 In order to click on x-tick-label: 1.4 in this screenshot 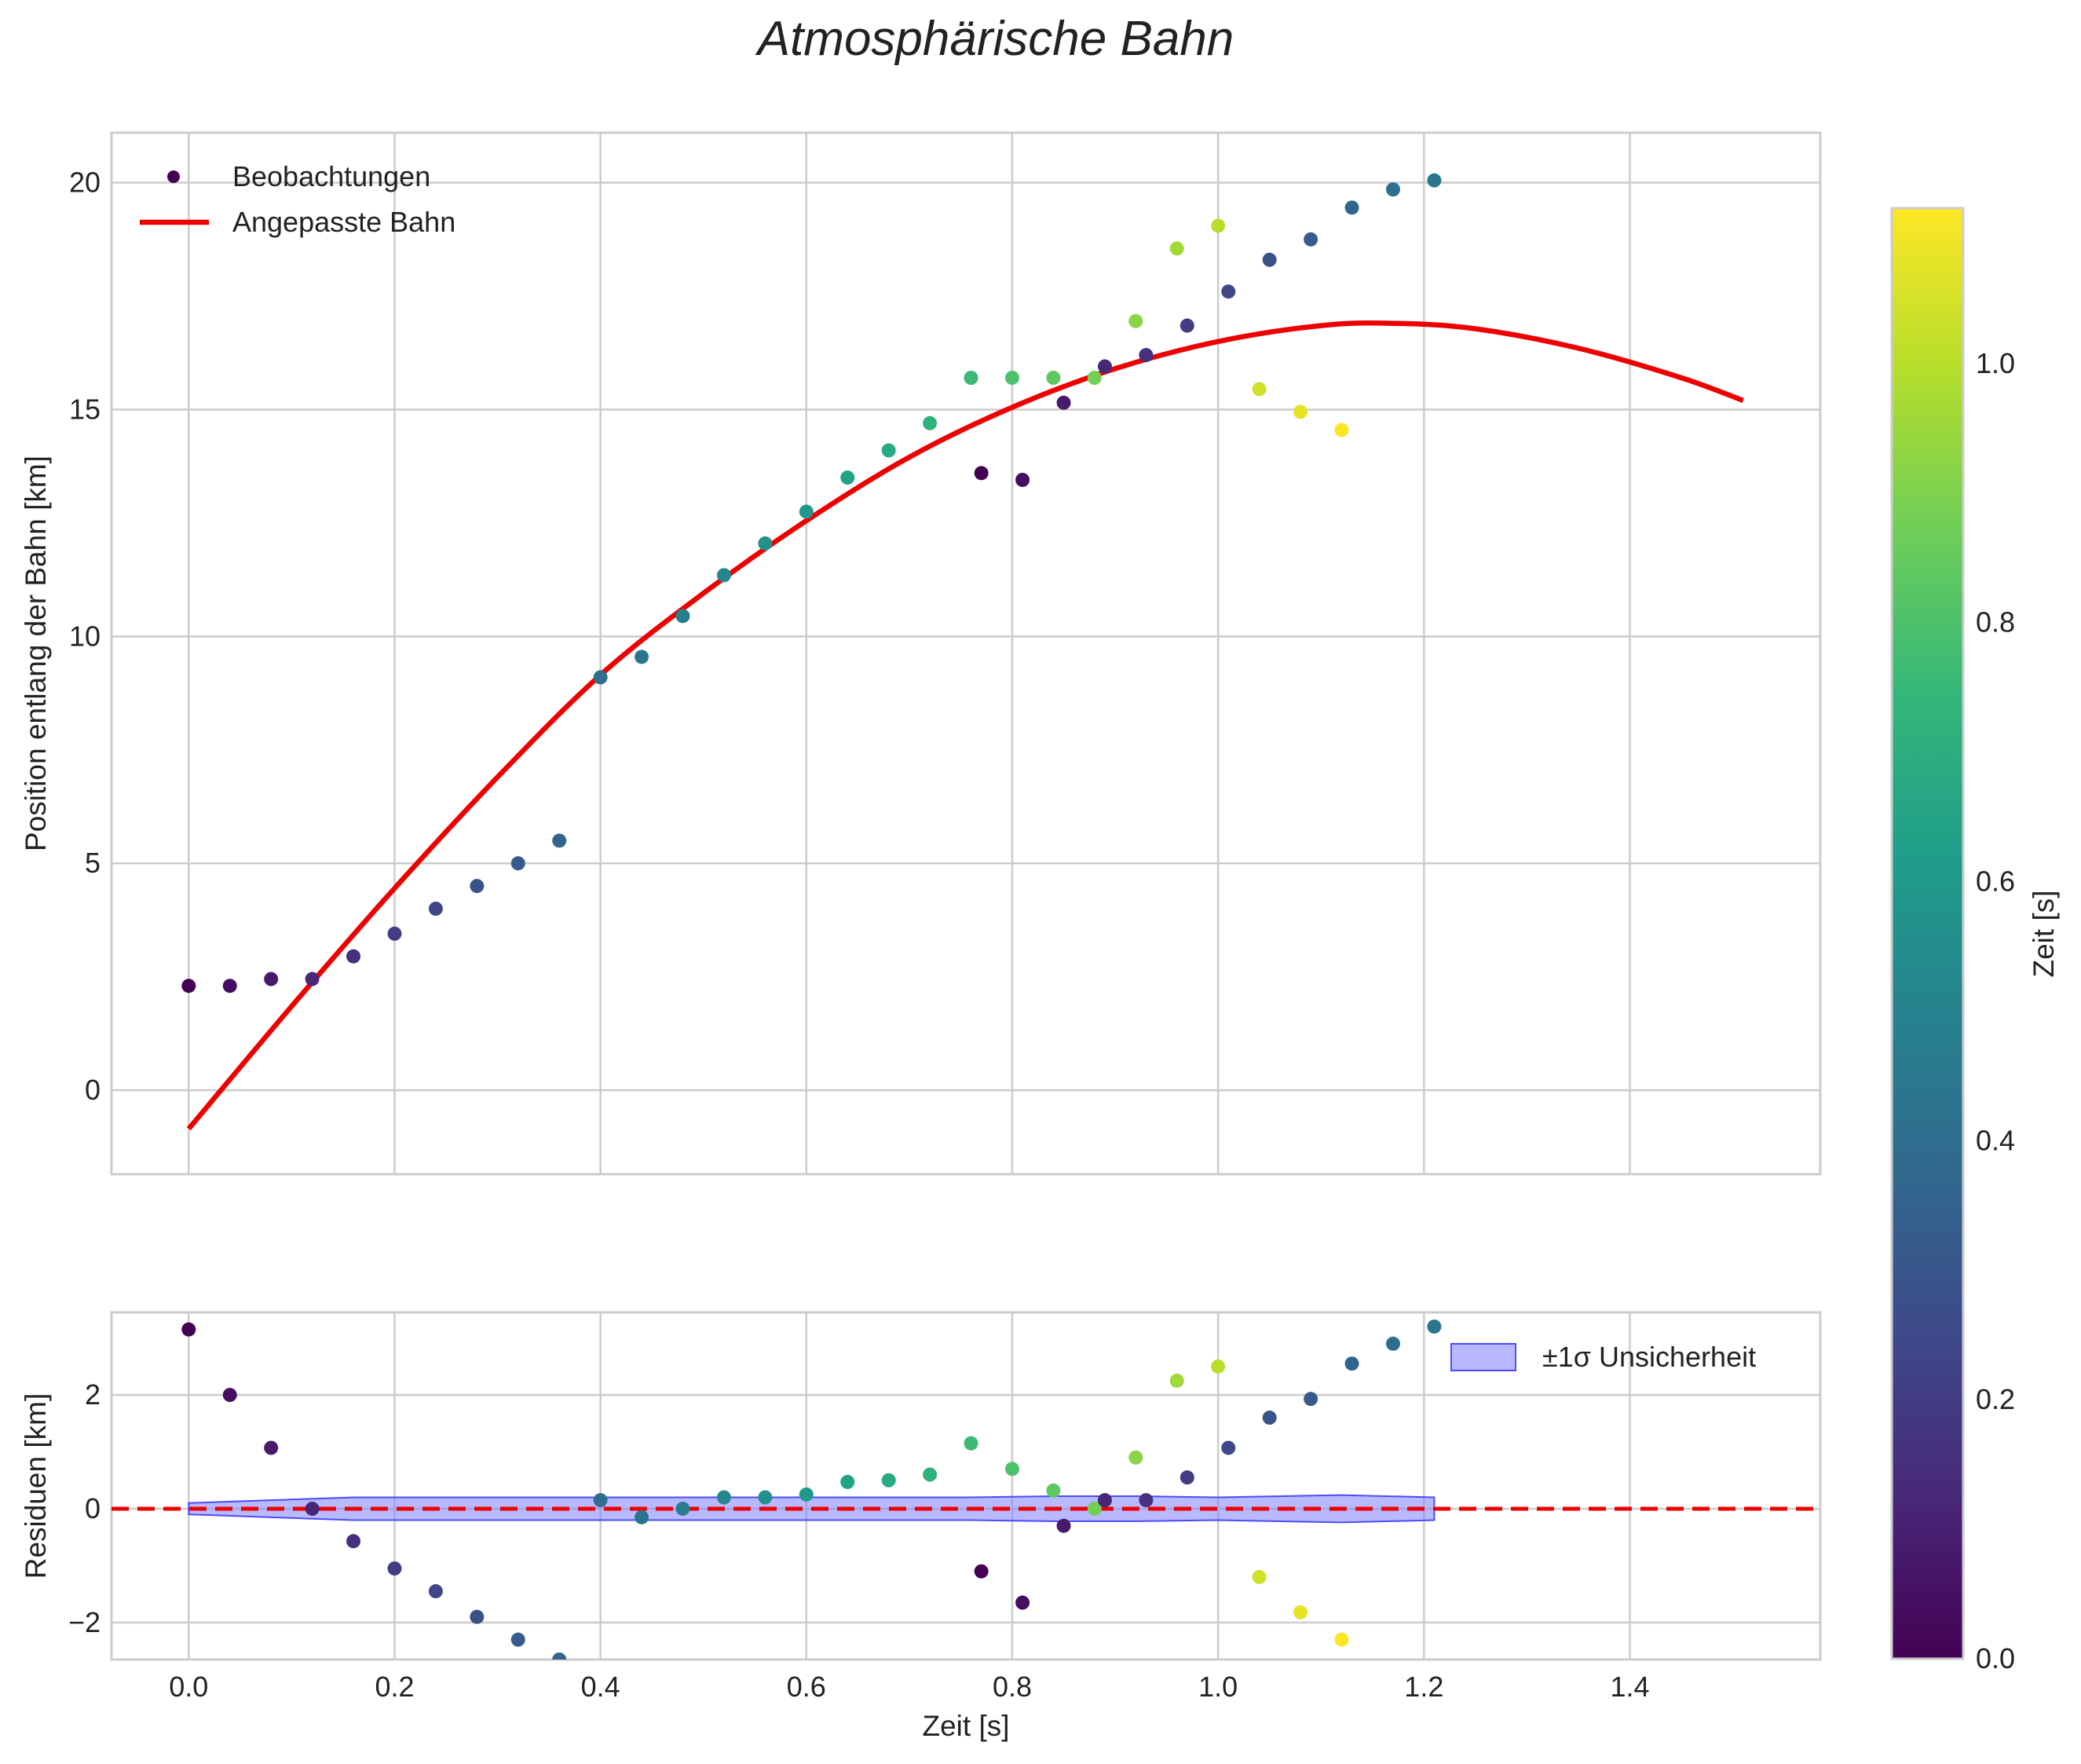, I will do `click(1629, 1687)`.